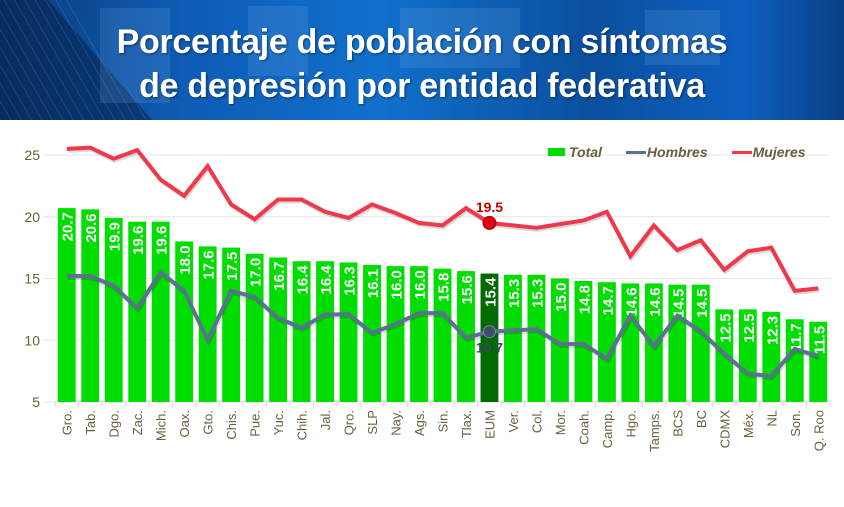 This screenshot has width=844, height=507. Describe the element at coordinates (701, 419) in the screenshot. I see `x-tick-label: BC` at that location.